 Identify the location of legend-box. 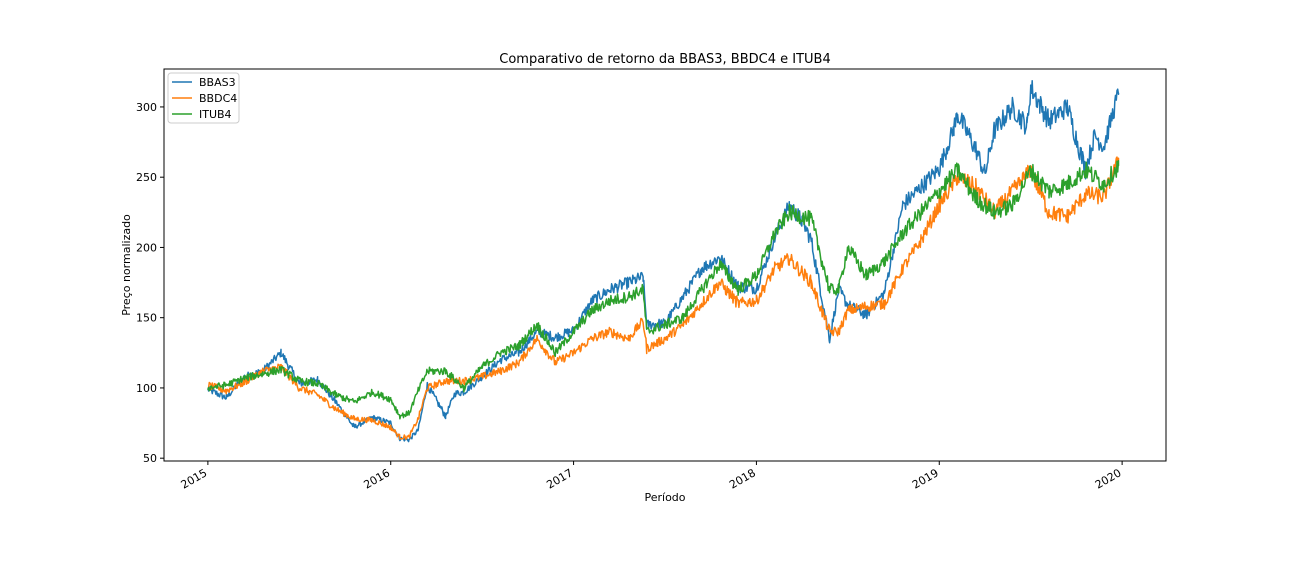
(203, 98).